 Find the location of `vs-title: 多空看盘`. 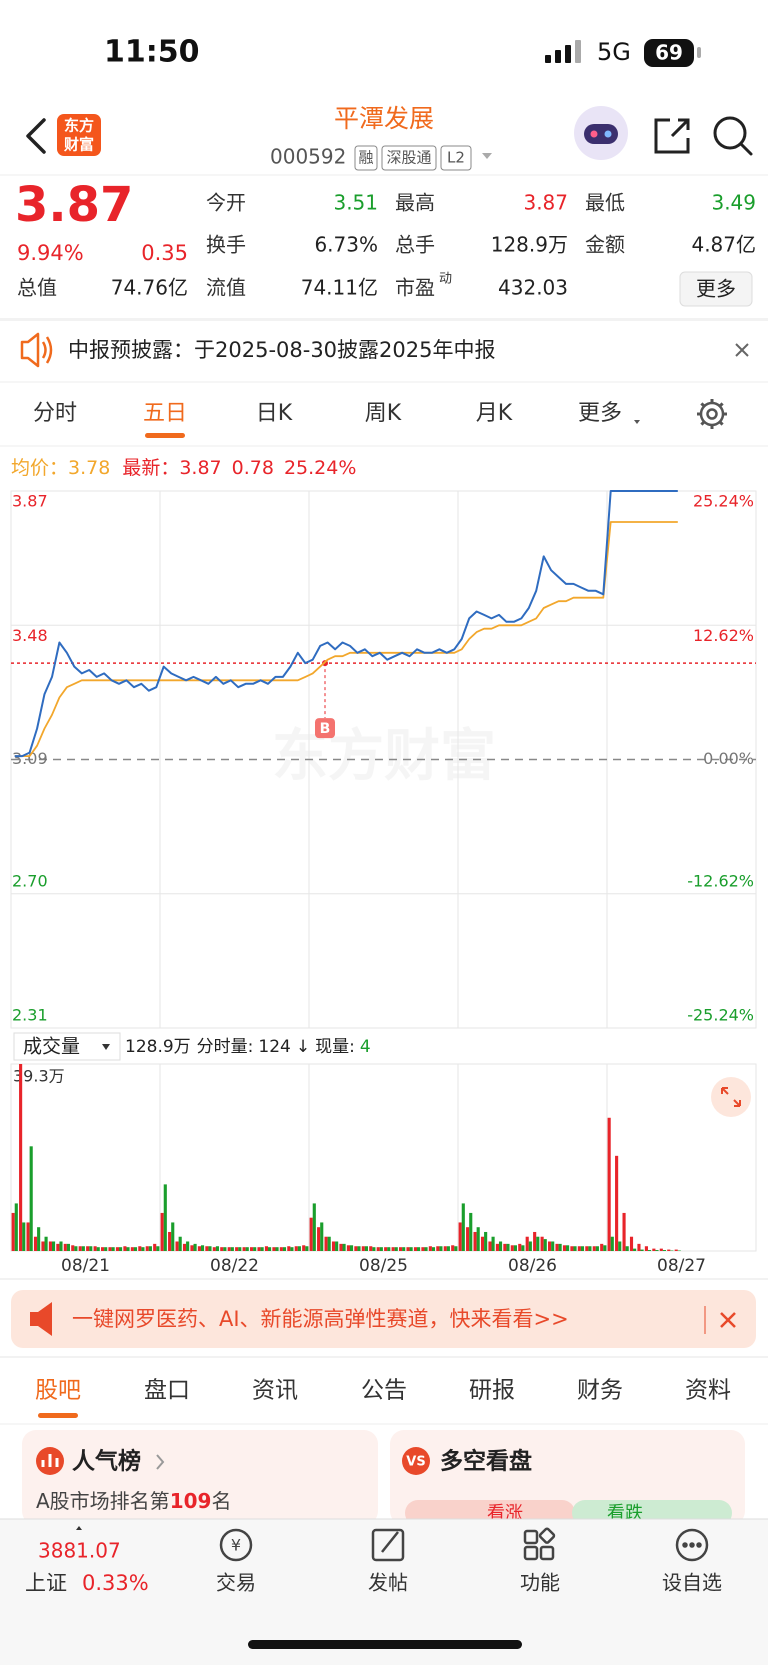

vs-title: 多空看盘 is located at coordinates (486, 1461).